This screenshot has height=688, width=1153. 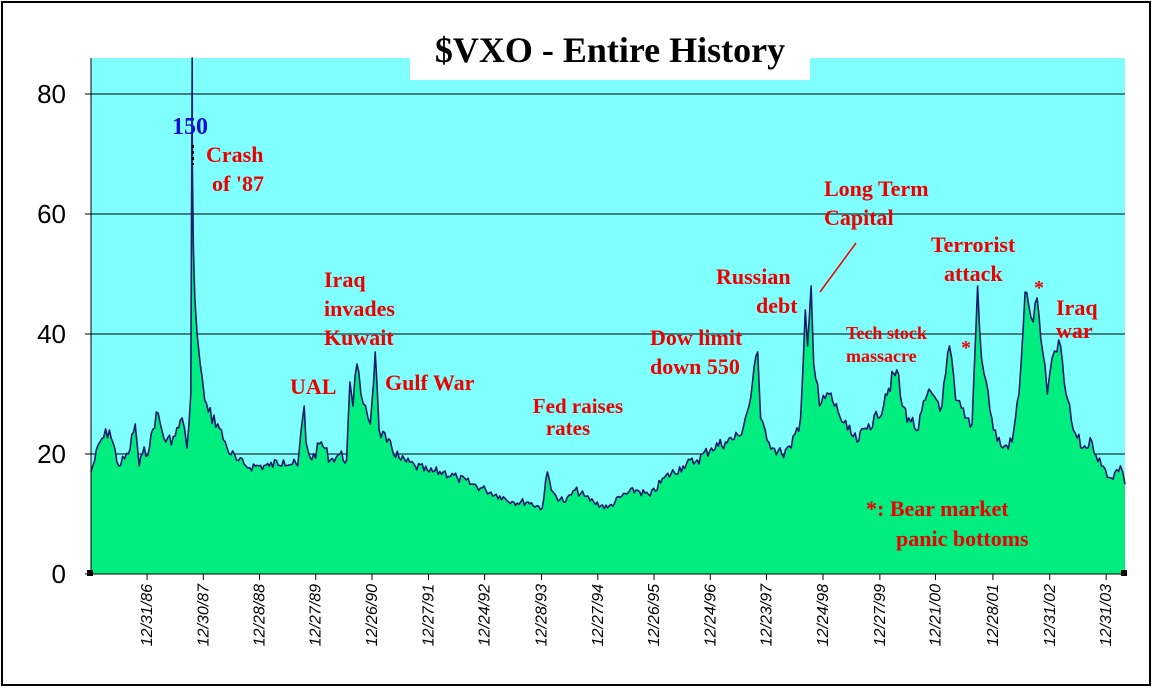 I want to click on y-tick-label: 80, so click(x=51, y=94).